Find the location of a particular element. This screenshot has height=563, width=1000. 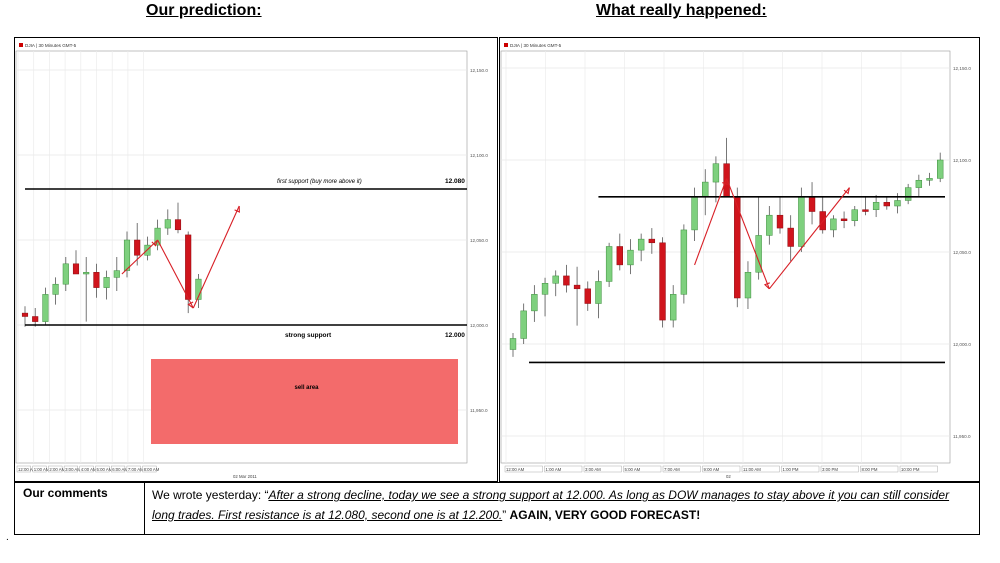

x-tick-label: 12:00 AM is located at coordinates (27, 469).